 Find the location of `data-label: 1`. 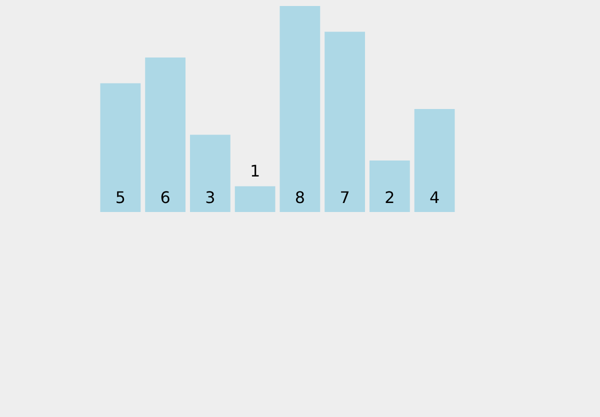

data-label: 1 is located at coordinates (255, 170).